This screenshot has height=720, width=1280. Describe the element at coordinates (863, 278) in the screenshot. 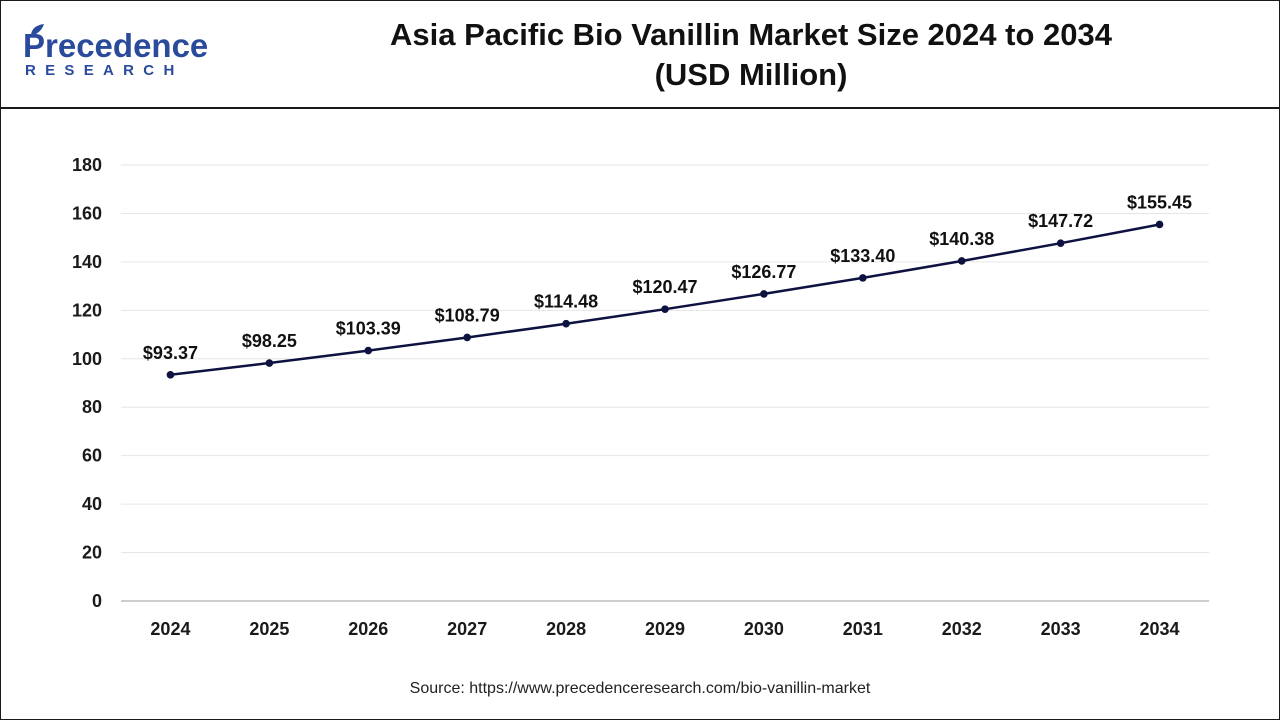

I see `data-point-2031` at that location.